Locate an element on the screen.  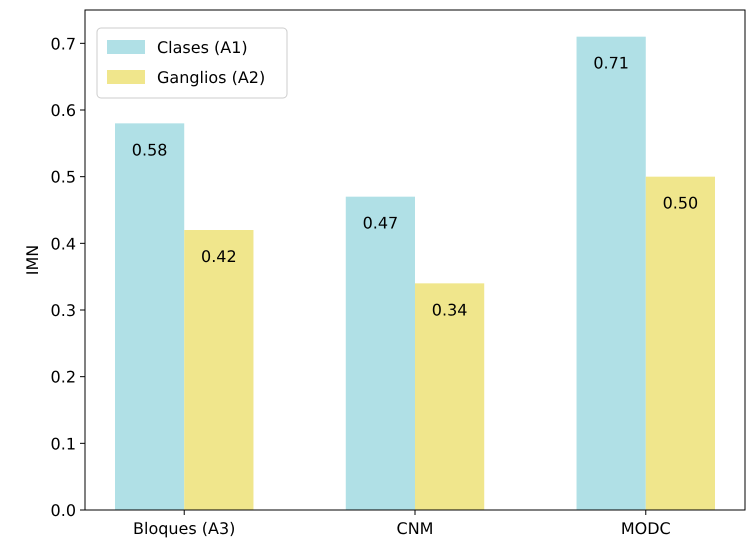
y-tick-label: 0.5 is located at coordinates (63, 177).